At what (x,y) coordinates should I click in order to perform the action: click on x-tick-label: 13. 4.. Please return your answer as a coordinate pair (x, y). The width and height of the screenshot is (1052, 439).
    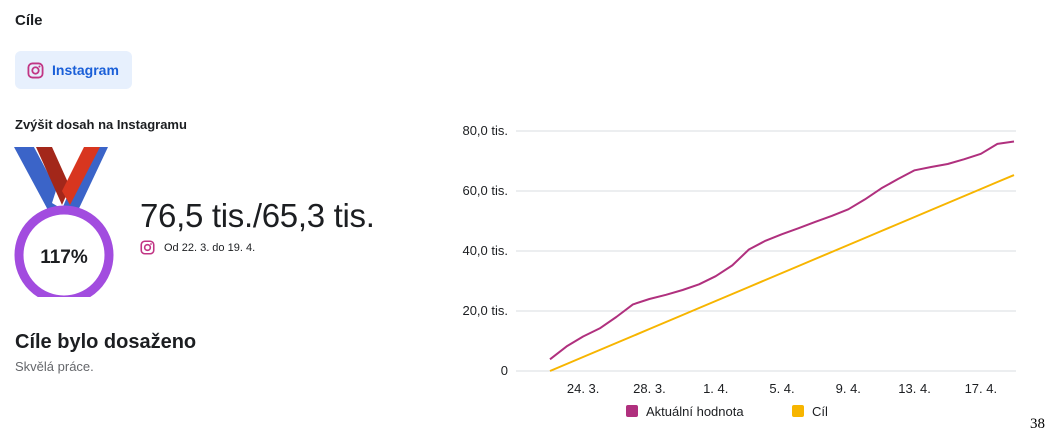
    Looking at the image, I should click on (914, 388).